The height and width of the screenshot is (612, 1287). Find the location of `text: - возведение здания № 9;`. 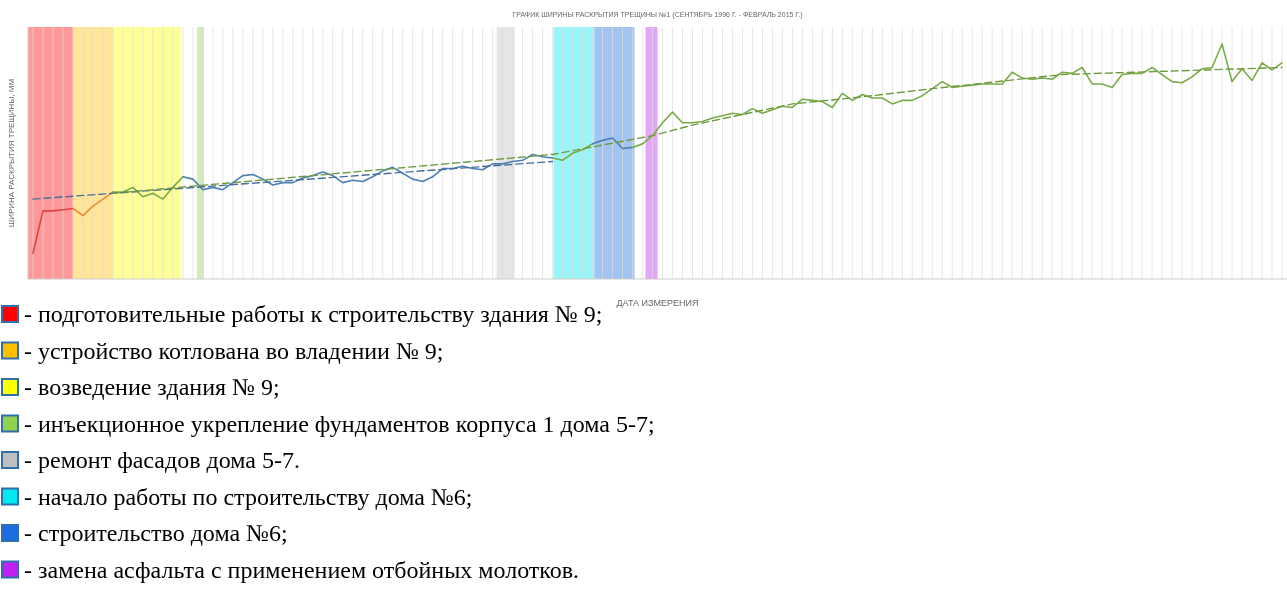

text: - возведение здания № 9; is located at coordinates (152, 387).